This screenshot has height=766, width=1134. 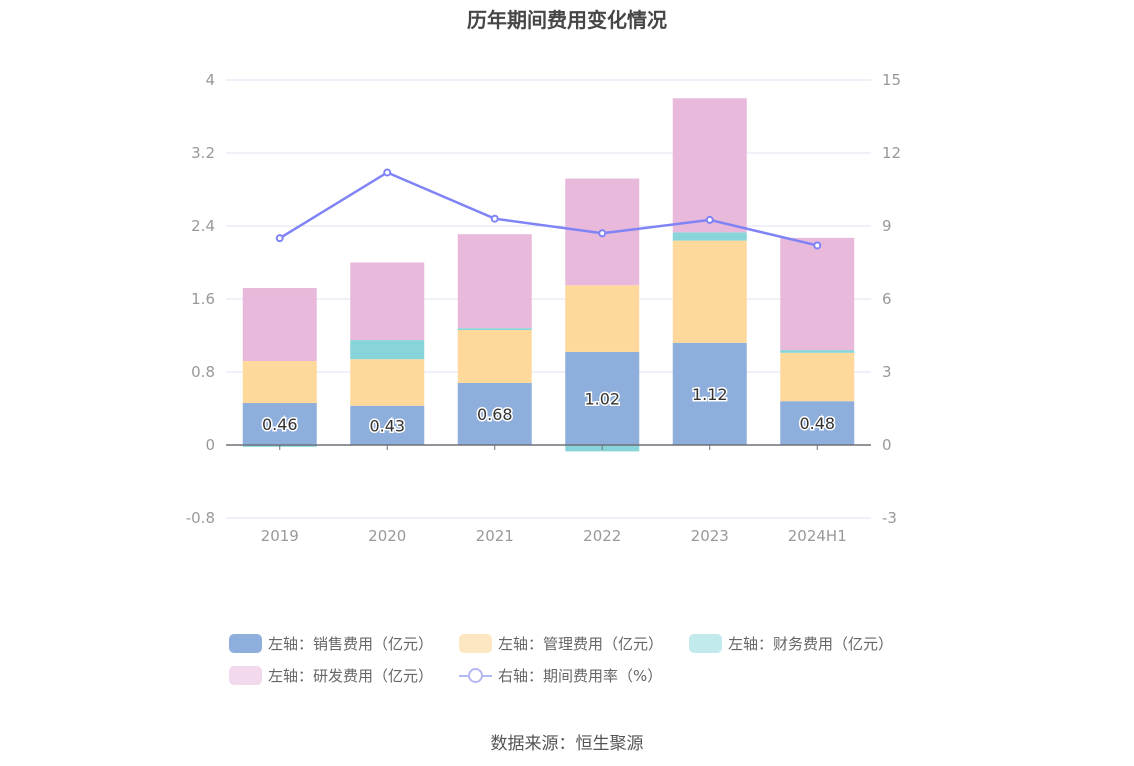 I want to click on y-right-tick-label: 0, so click(x=887, y=445).